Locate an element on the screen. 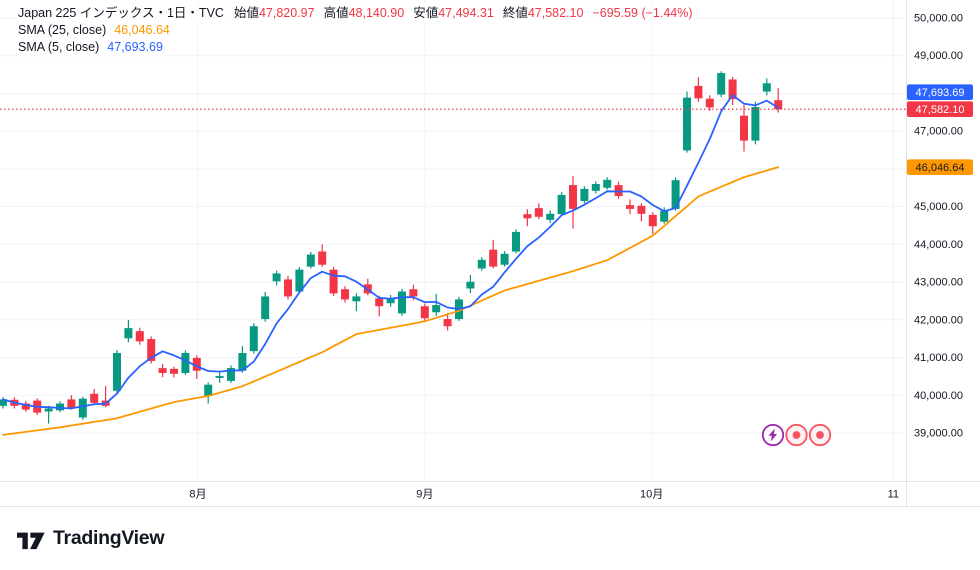 The width and height of the screenshot is (980, 570). tradingview-logo: TradingView is located at coordinates (91, 538).